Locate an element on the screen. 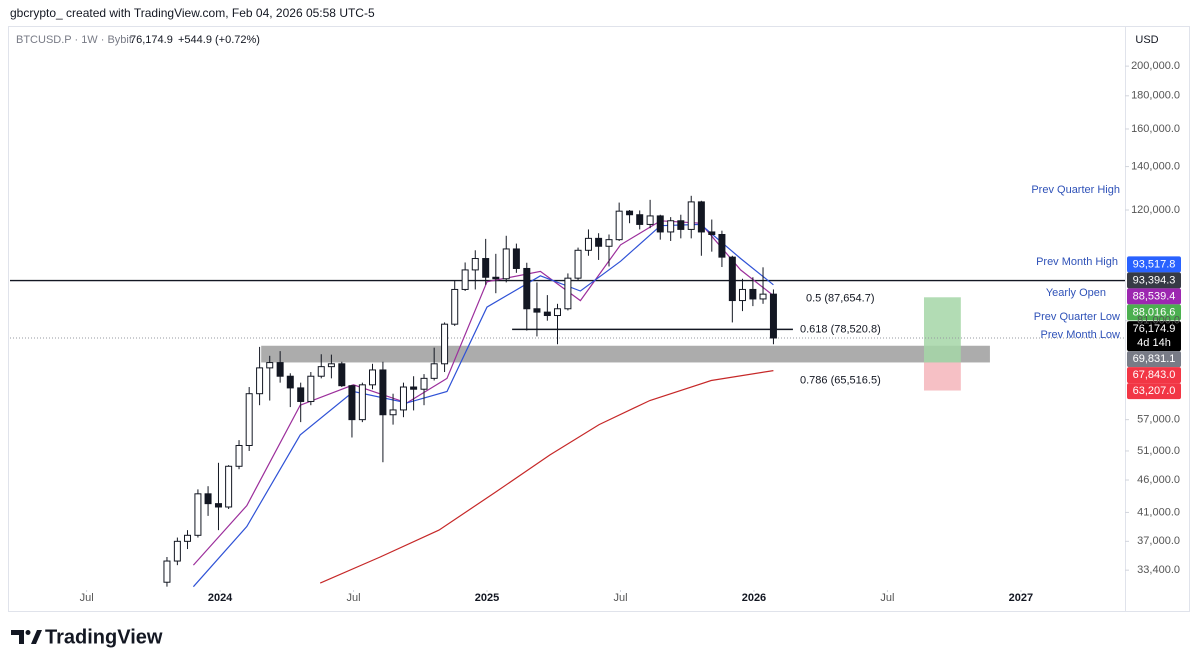 The width and height of the screenshot is (1200, 671). price-label-text: 88,016.6 is located at coordinates (1154, 312).